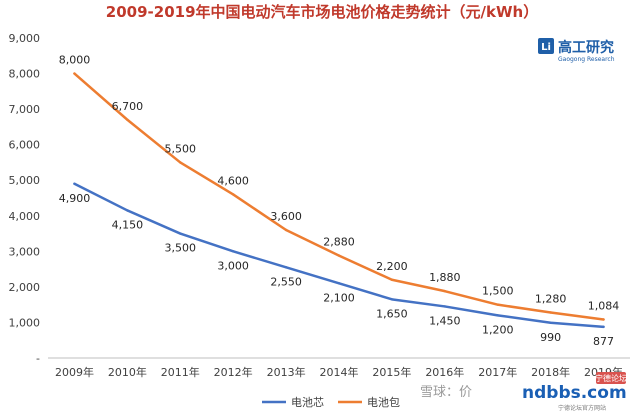 Image resolution: width=640 pixels, height=414 pixels. Describe the element at coordinates (574, 393) in the screenshot. I see `watermark-right-text: ndbbs.com` at that location.